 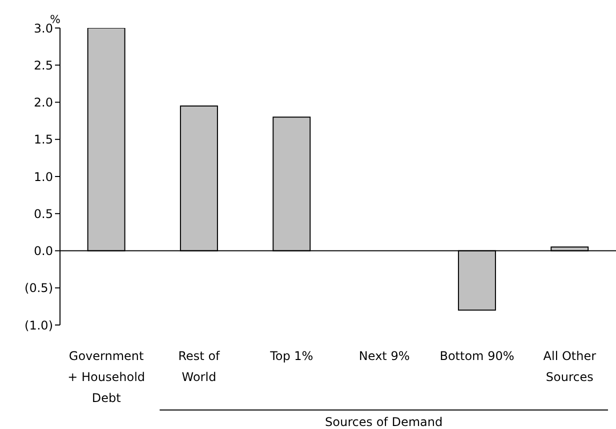 What do you see at coordinates (38, 288) in the screenshot?
I see `y-tick-label: (0.5)` at bounding box center [38, 288].